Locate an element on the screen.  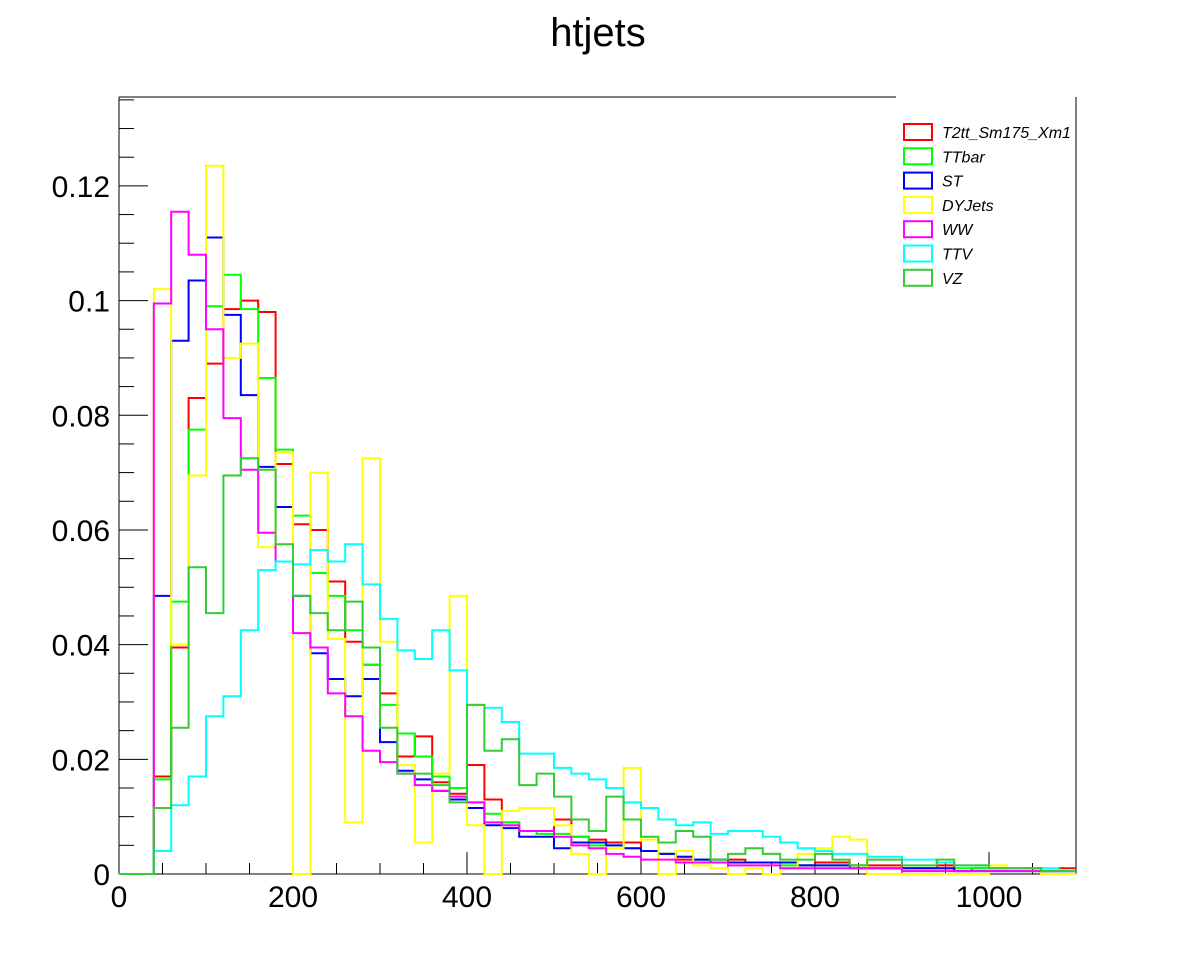
x-tick-label: 200 is located at coordinates (293, 897).